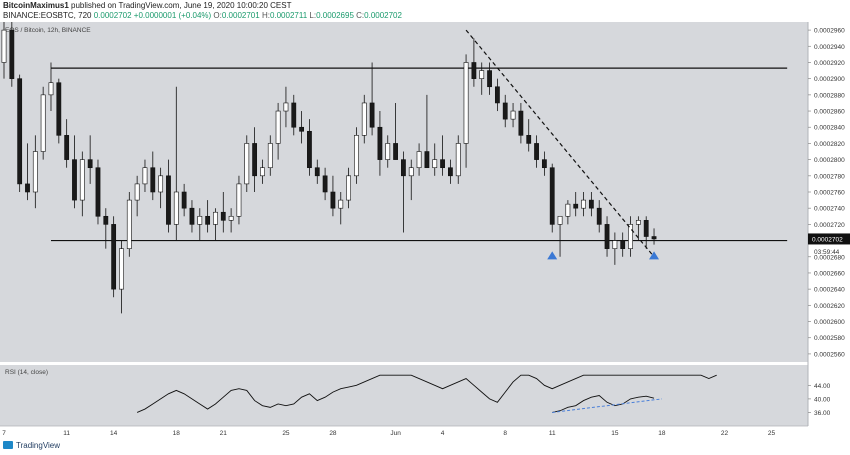 Image resolution: width=850 pixels, height=455 pixels. I want to click on low-label: L:, so click(313, 15).